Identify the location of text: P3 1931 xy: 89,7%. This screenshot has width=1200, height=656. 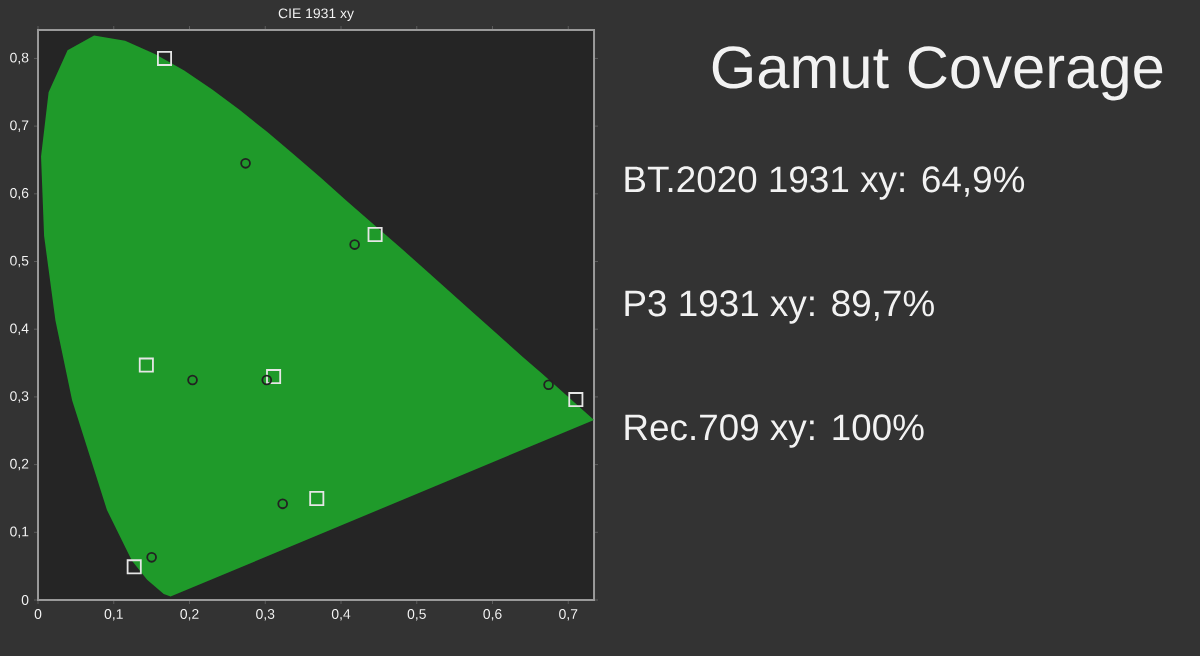
(779, 307).